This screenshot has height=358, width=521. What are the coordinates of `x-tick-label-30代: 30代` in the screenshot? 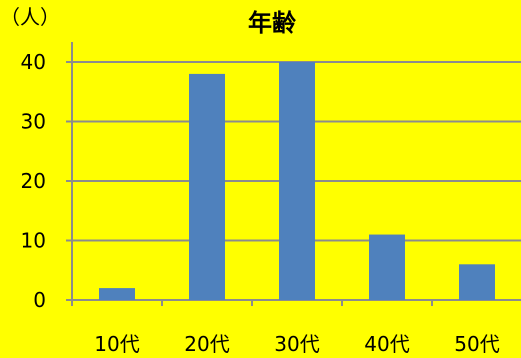 It's located at (296, 344).